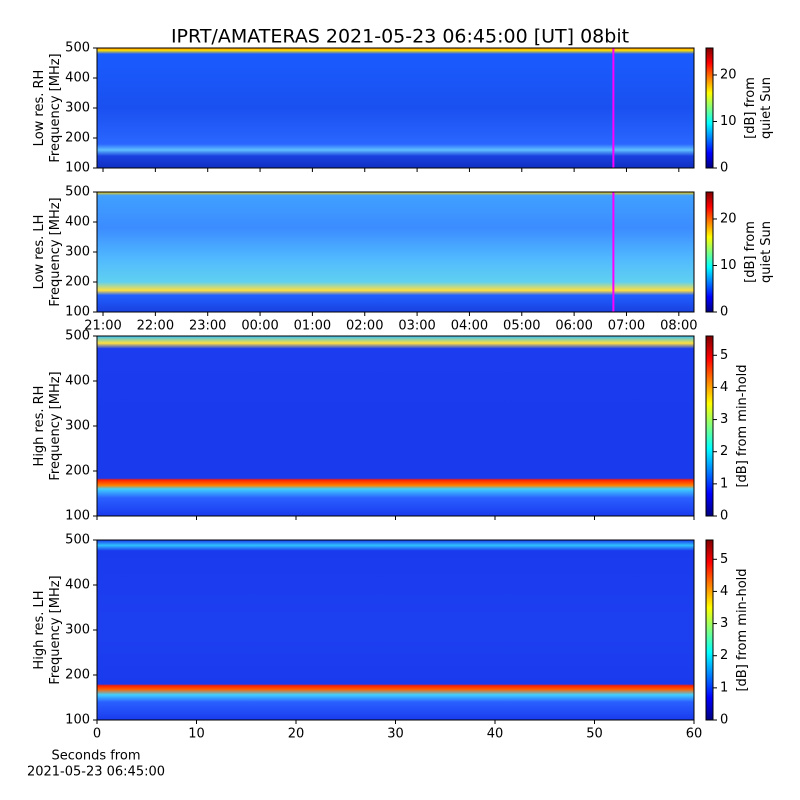 The image size is (800, 800). Describe the element at coordinates (39, 108) in the screenshot. I see `y-axis-label-line: Low res. RH` at that location.